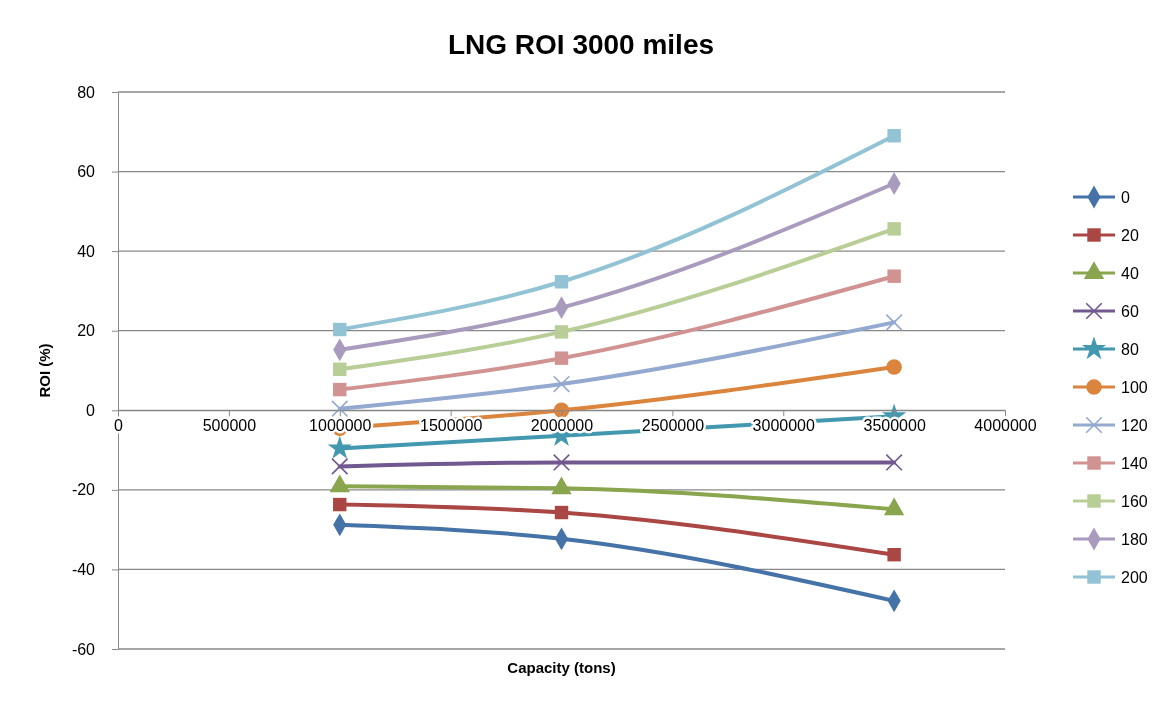 This screenshot has width=1163, height=702. I want to click on x-tick-label: 0, so click(119, 426).